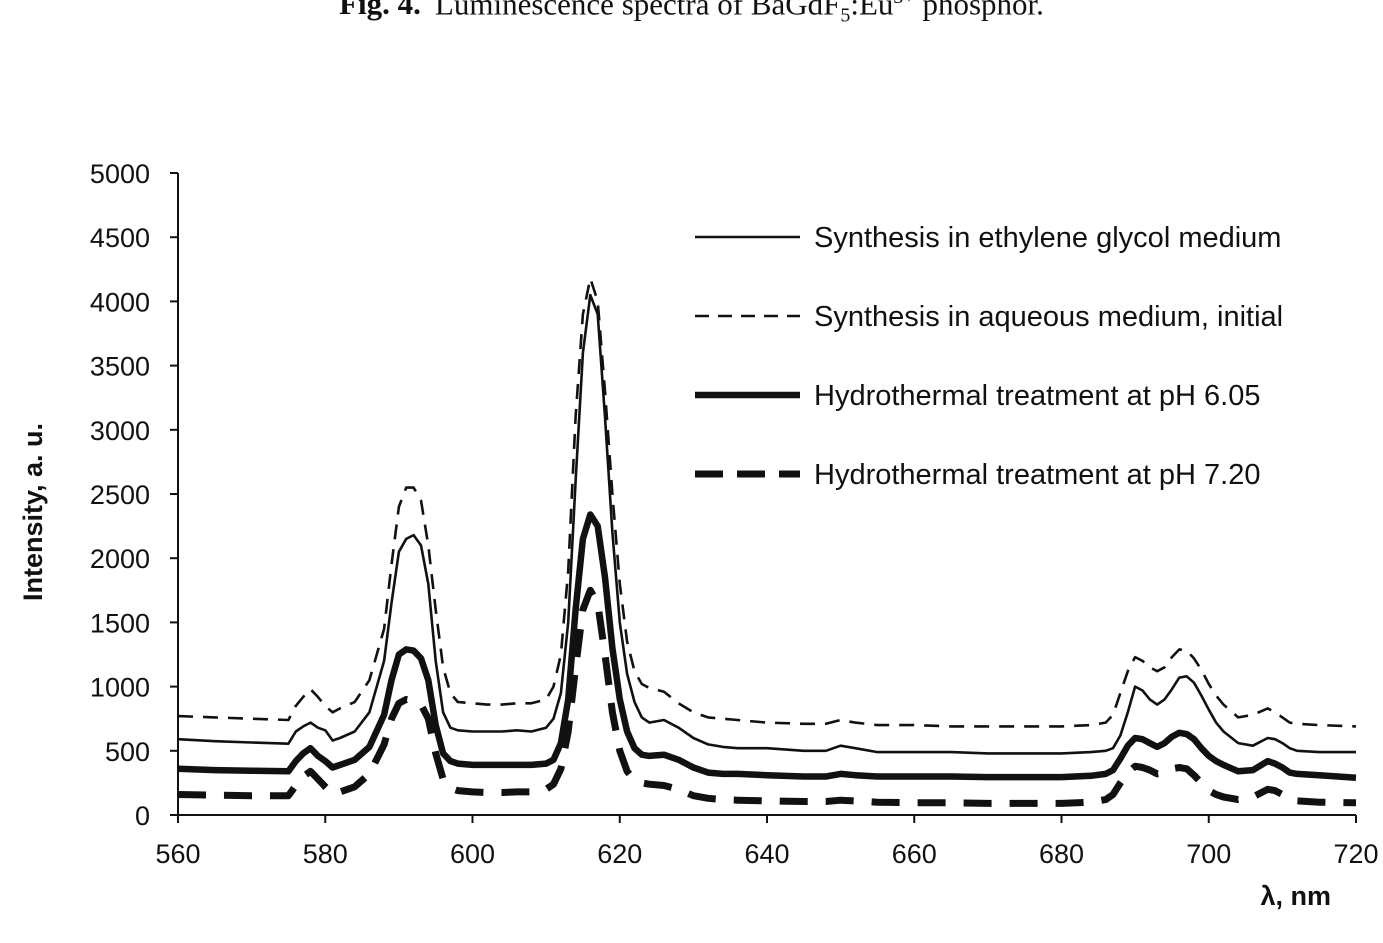 Image resolution: width=1383 pixels, height=943 pixels. I want to click on x-tick-label: 640, so click(766, 854).